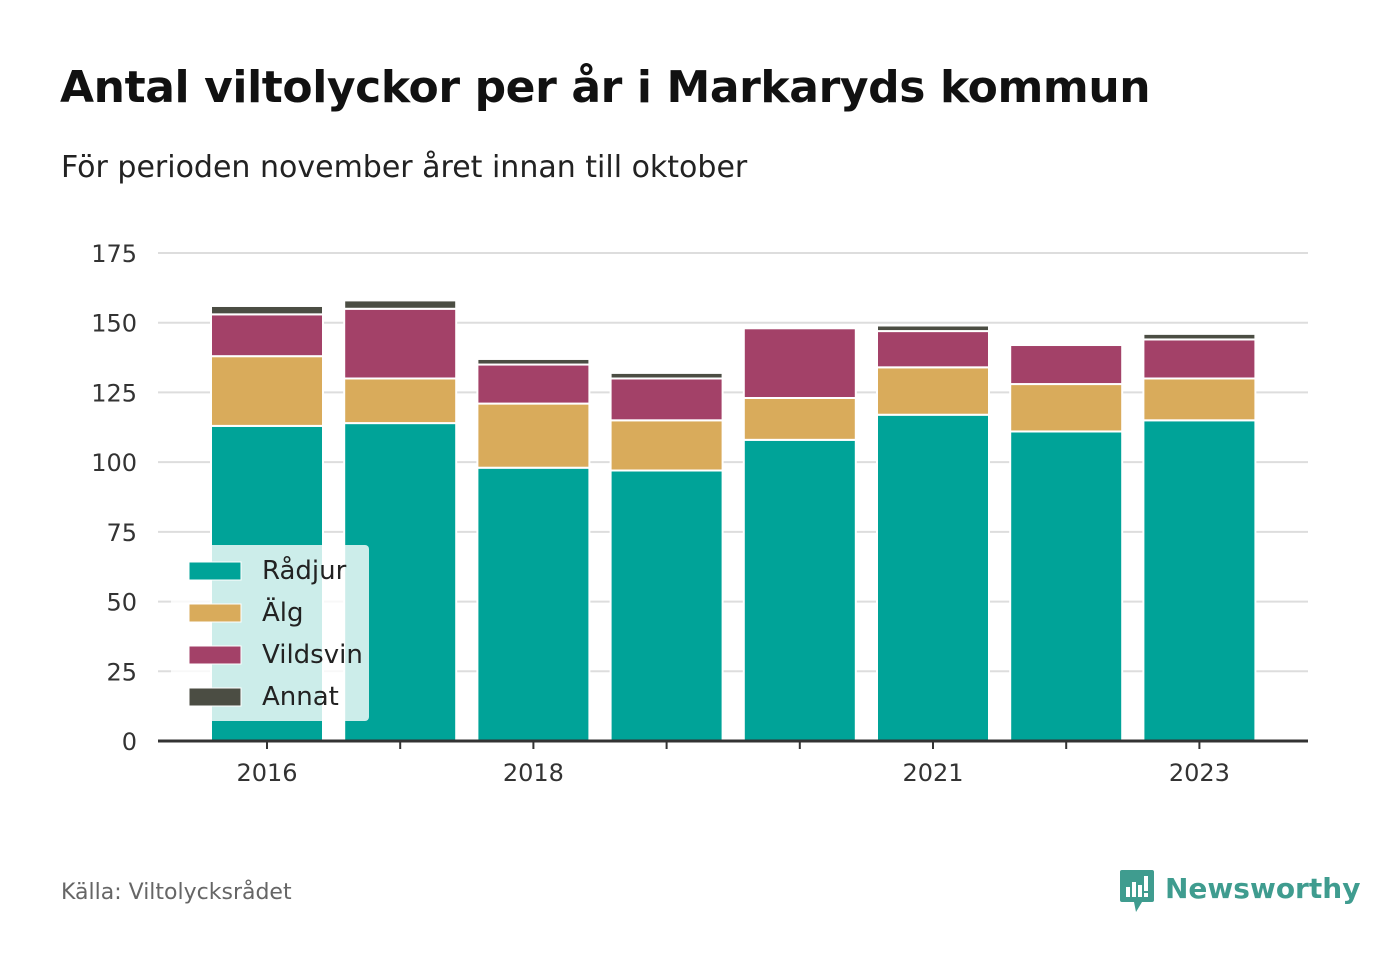 The width and height of the screenshot is (1400, 973). What do you see at coordinates (1199, 336) in the screenshot?
I see `bar-segment-annat-2023` at bounding box center [1199, 336].